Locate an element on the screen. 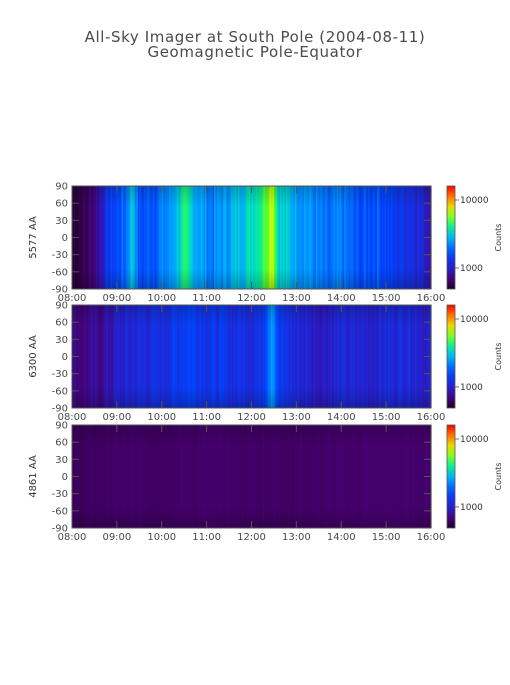 Image resolution: width=510 pixels, height=685 pixels. y-axis-label: 6300 AA is located at coordinates (33, 356).